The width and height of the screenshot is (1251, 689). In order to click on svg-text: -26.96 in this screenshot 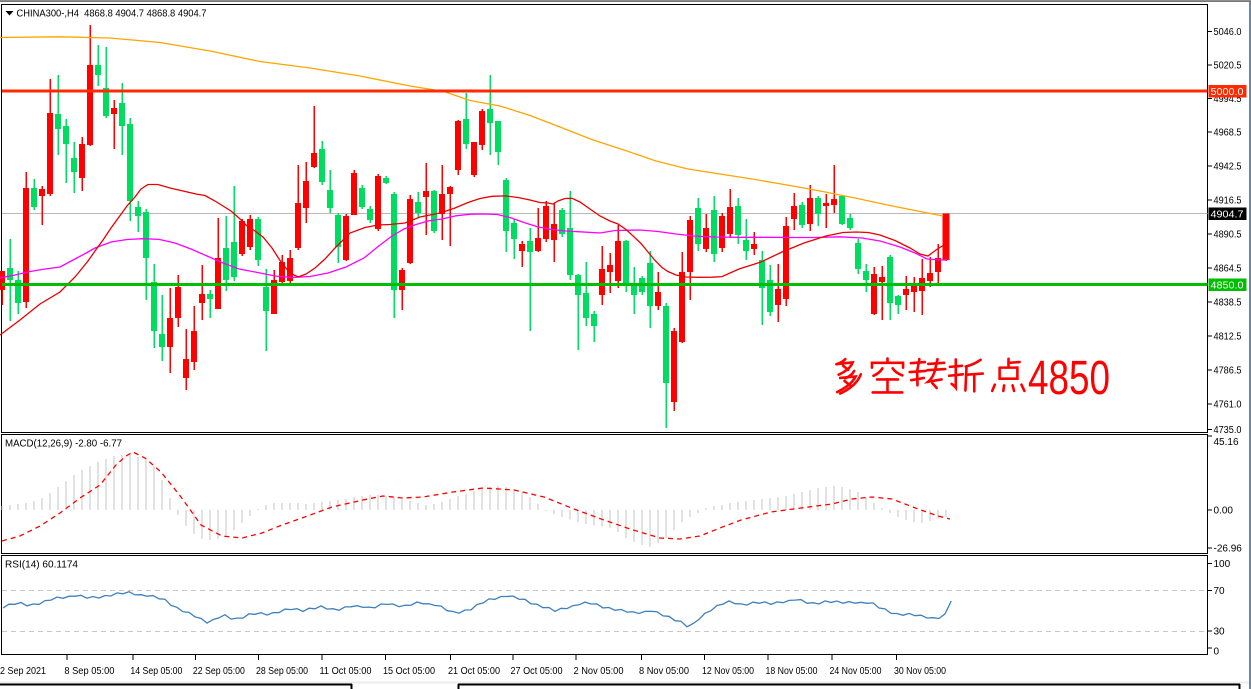, I will do `click(1228, 549)`.